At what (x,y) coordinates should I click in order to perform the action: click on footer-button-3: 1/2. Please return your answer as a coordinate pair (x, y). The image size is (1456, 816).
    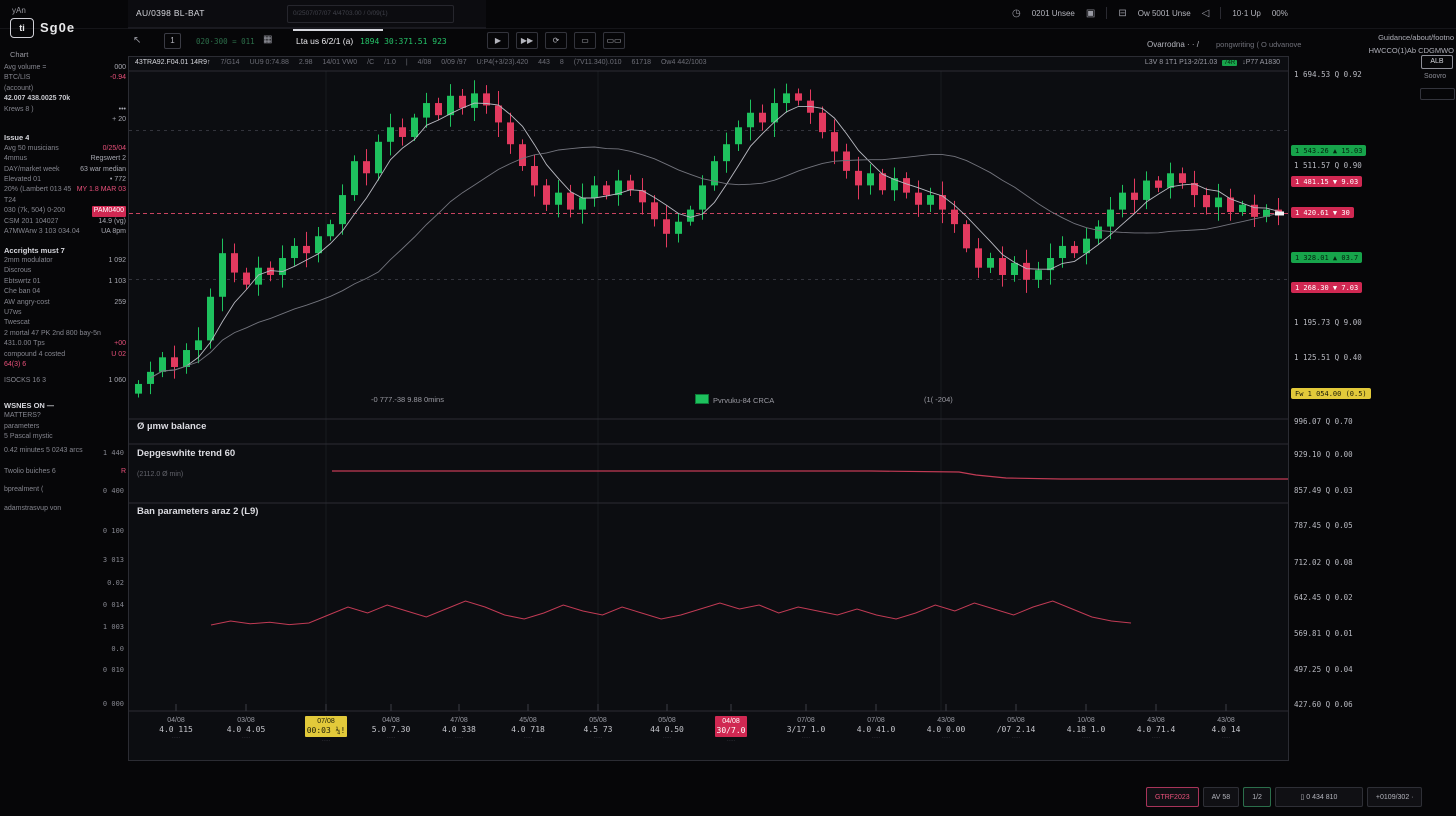
    Looking at the image, I should click on (1257, 797).